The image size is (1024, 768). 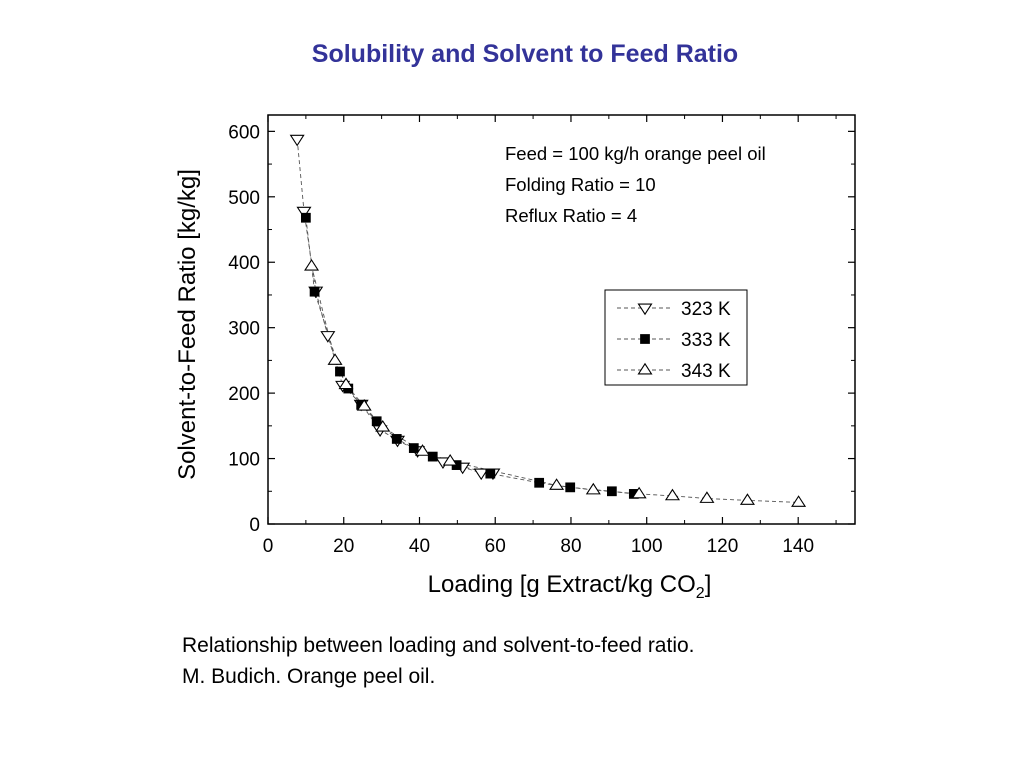 What do you see at coordinates (495, 546) in the screenshot?
I see `x-tick-label: 60` at bounding box center [495, 546].